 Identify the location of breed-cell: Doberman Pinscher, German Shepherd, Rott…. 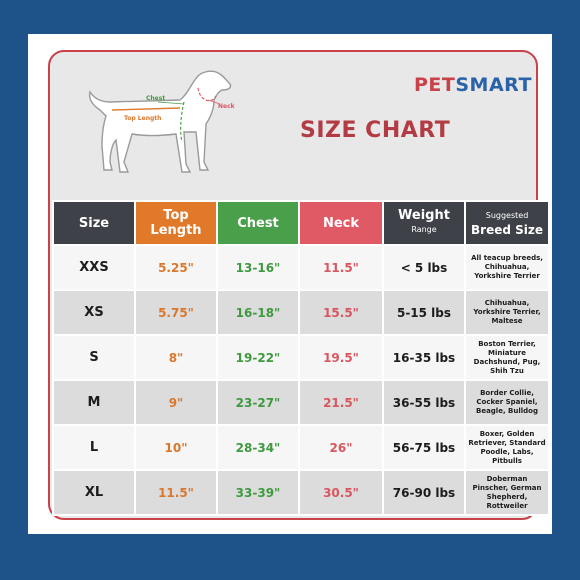
(507, 492).